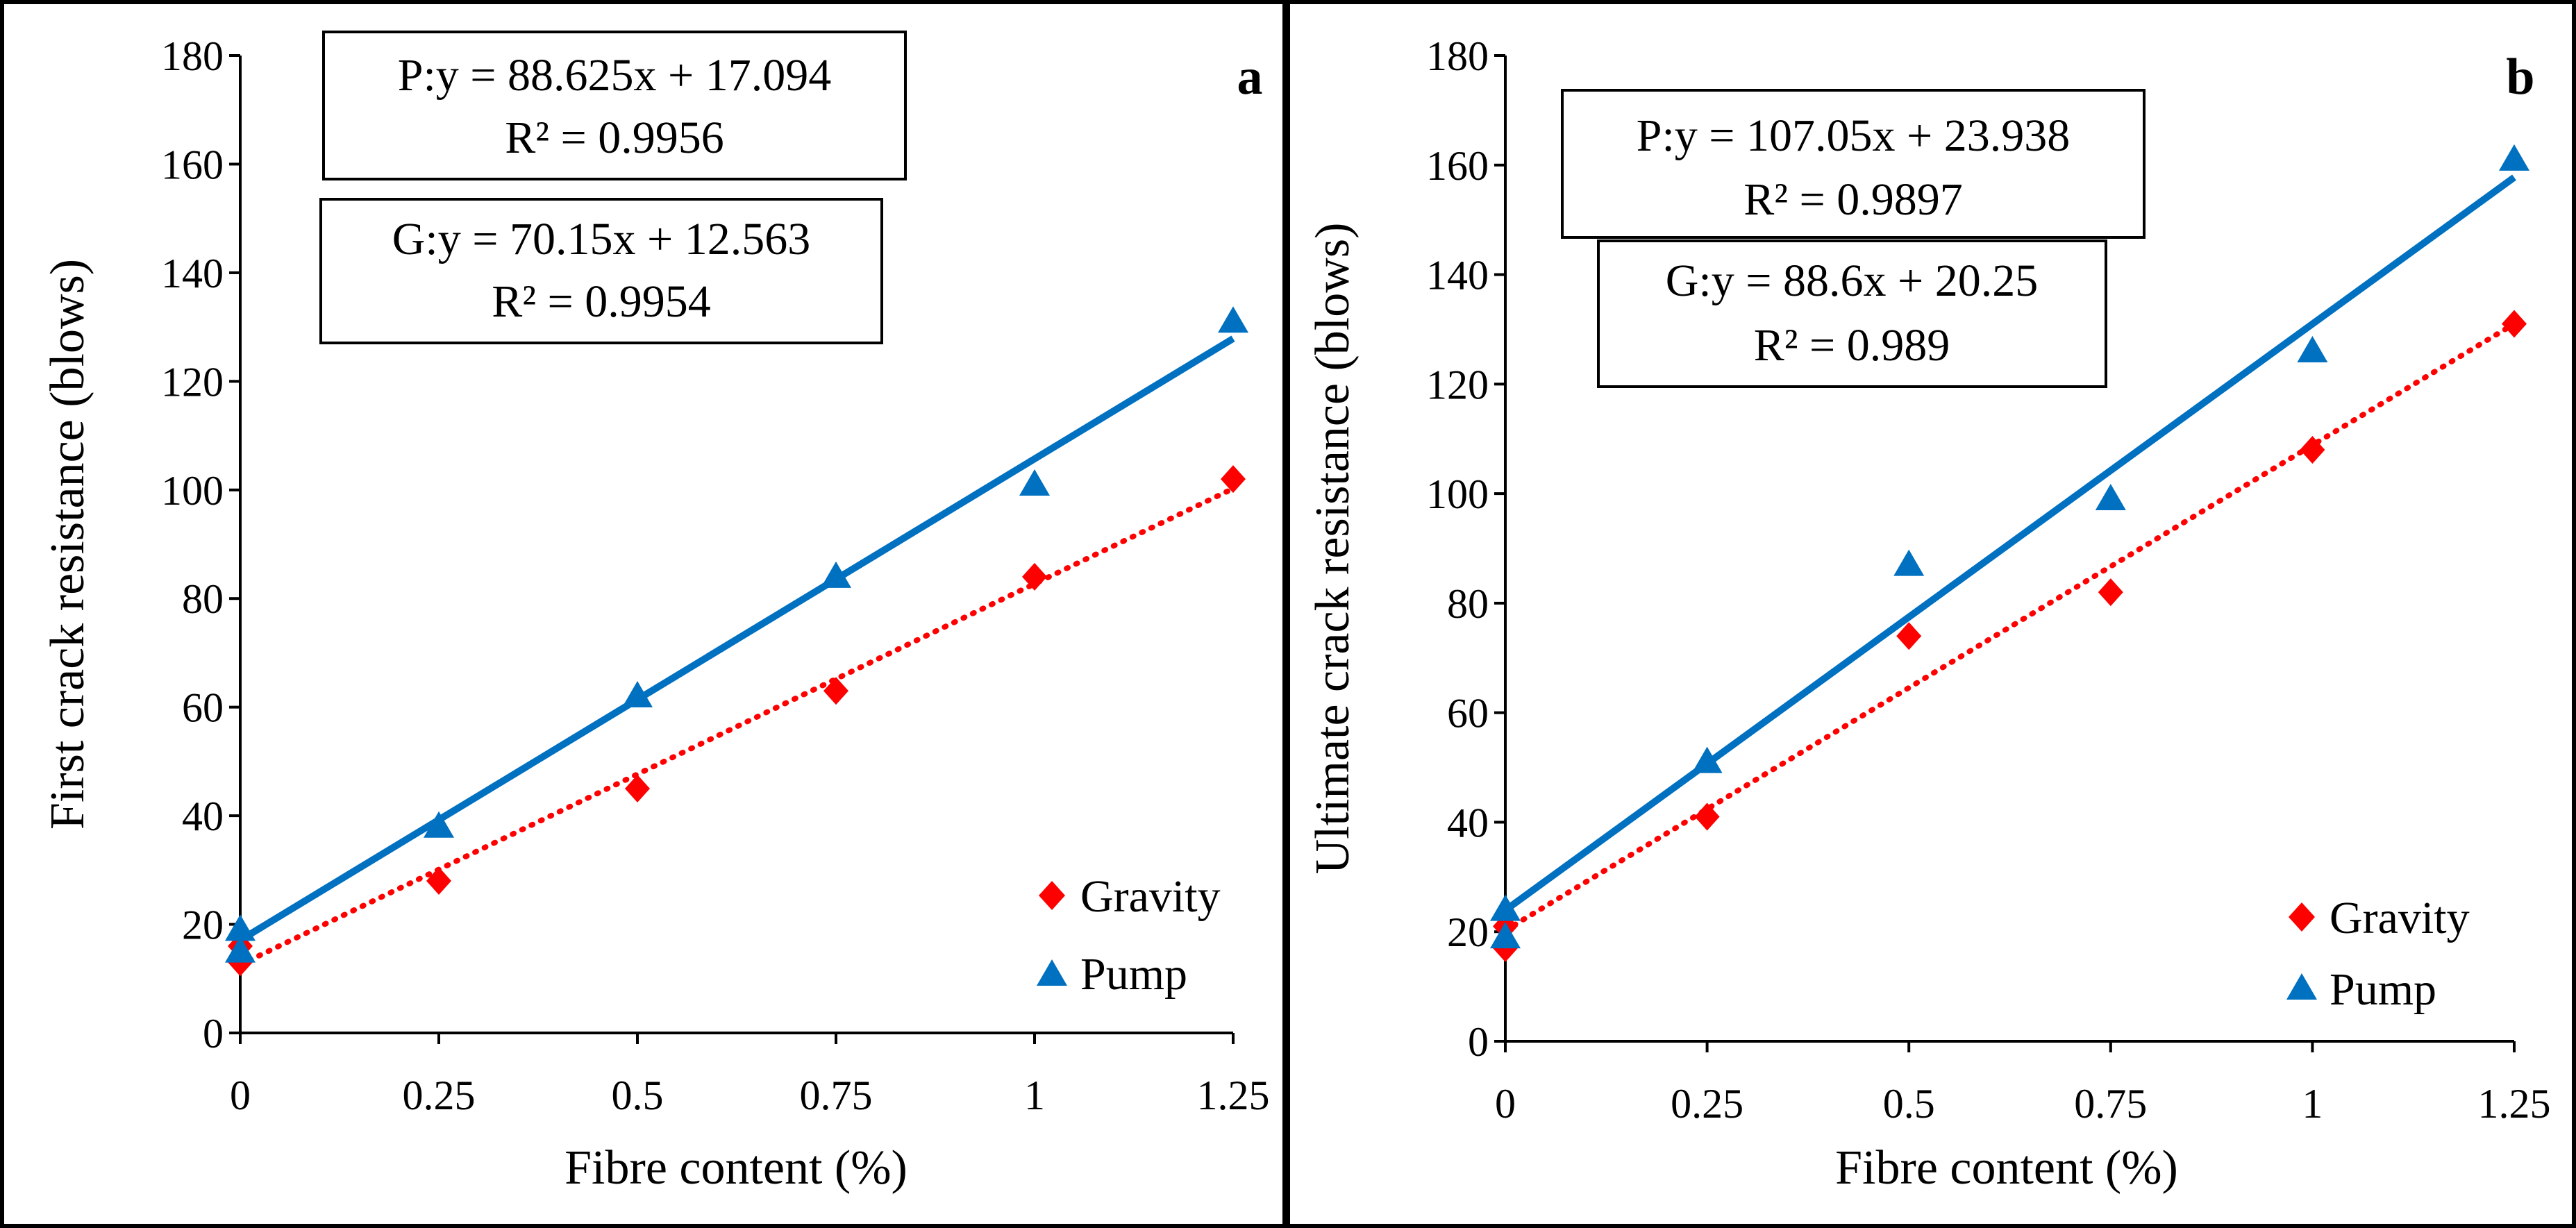 The image size is (2576, 1228). I want to click on panel-b-x-tick-label: 0.75, so click(2110, 1104).